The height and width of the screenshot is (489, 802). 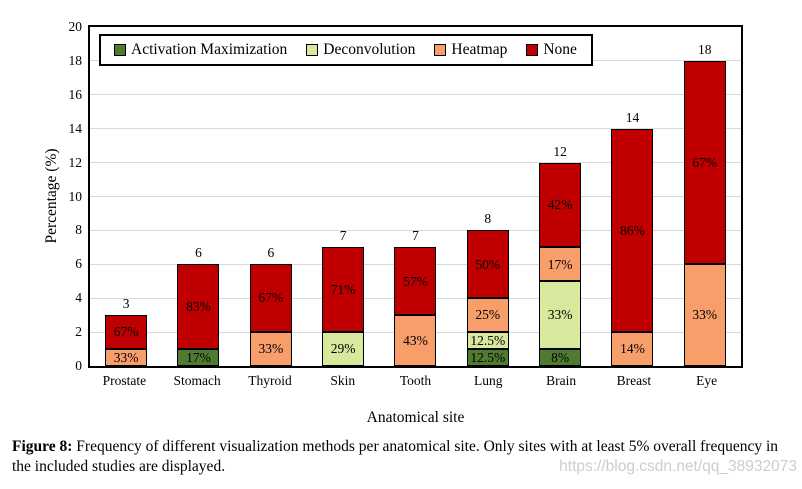 I want to click on bar-column-thyroid: 6 33% 67%, so click(x=271, y=305).